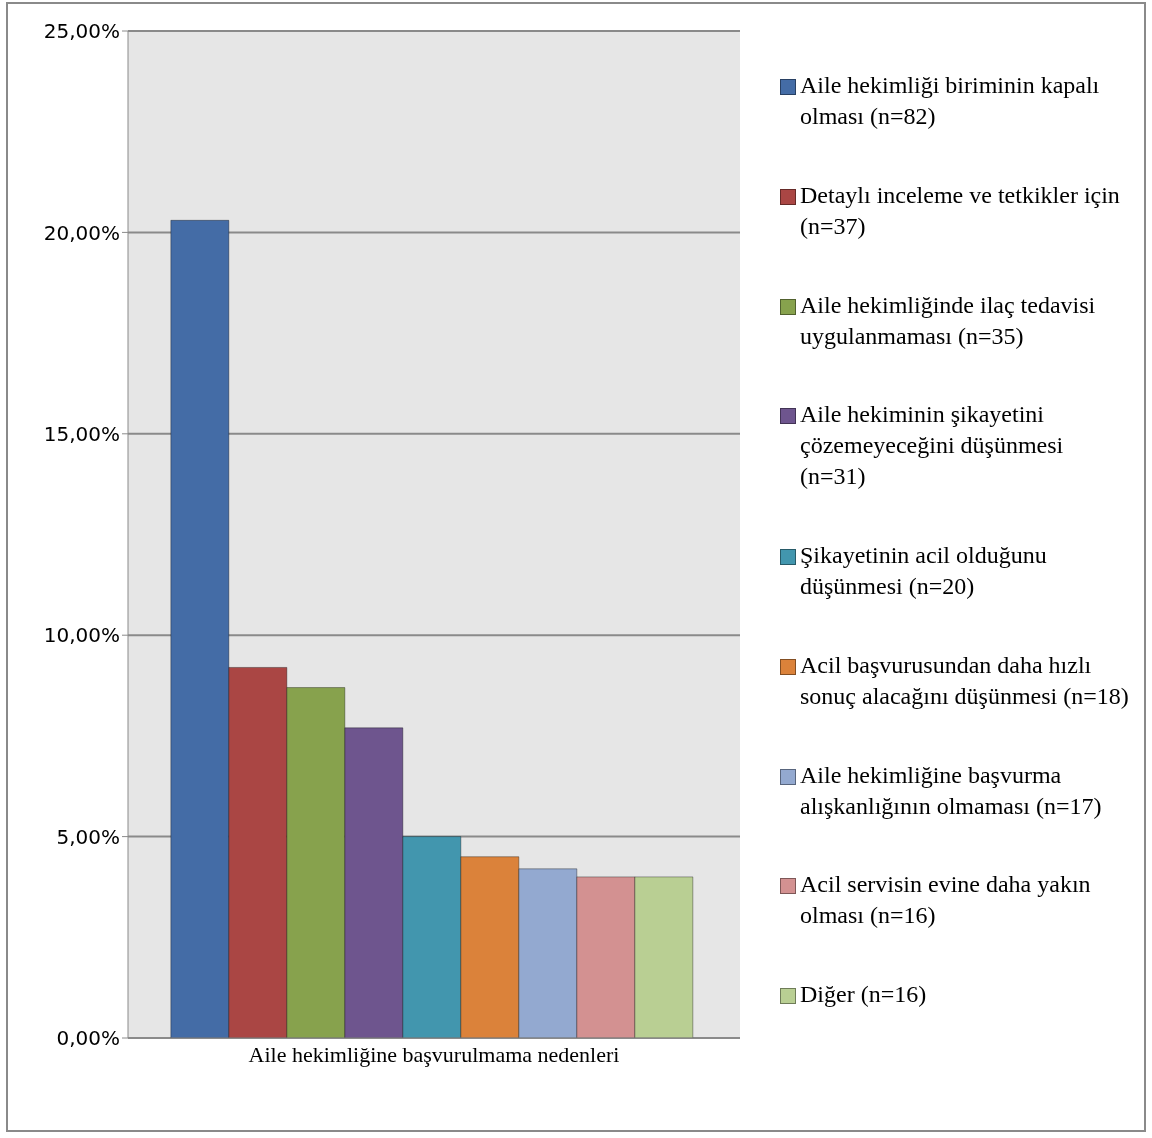 The image size is (1152, 1138). What do you see at coordinates (965, 680) in the screenshot?
I see `legend-label: Acil başvurusundan daha hızlı sonuç alacağını düşünmesi (n=18)` at bounding box center [965, 680].